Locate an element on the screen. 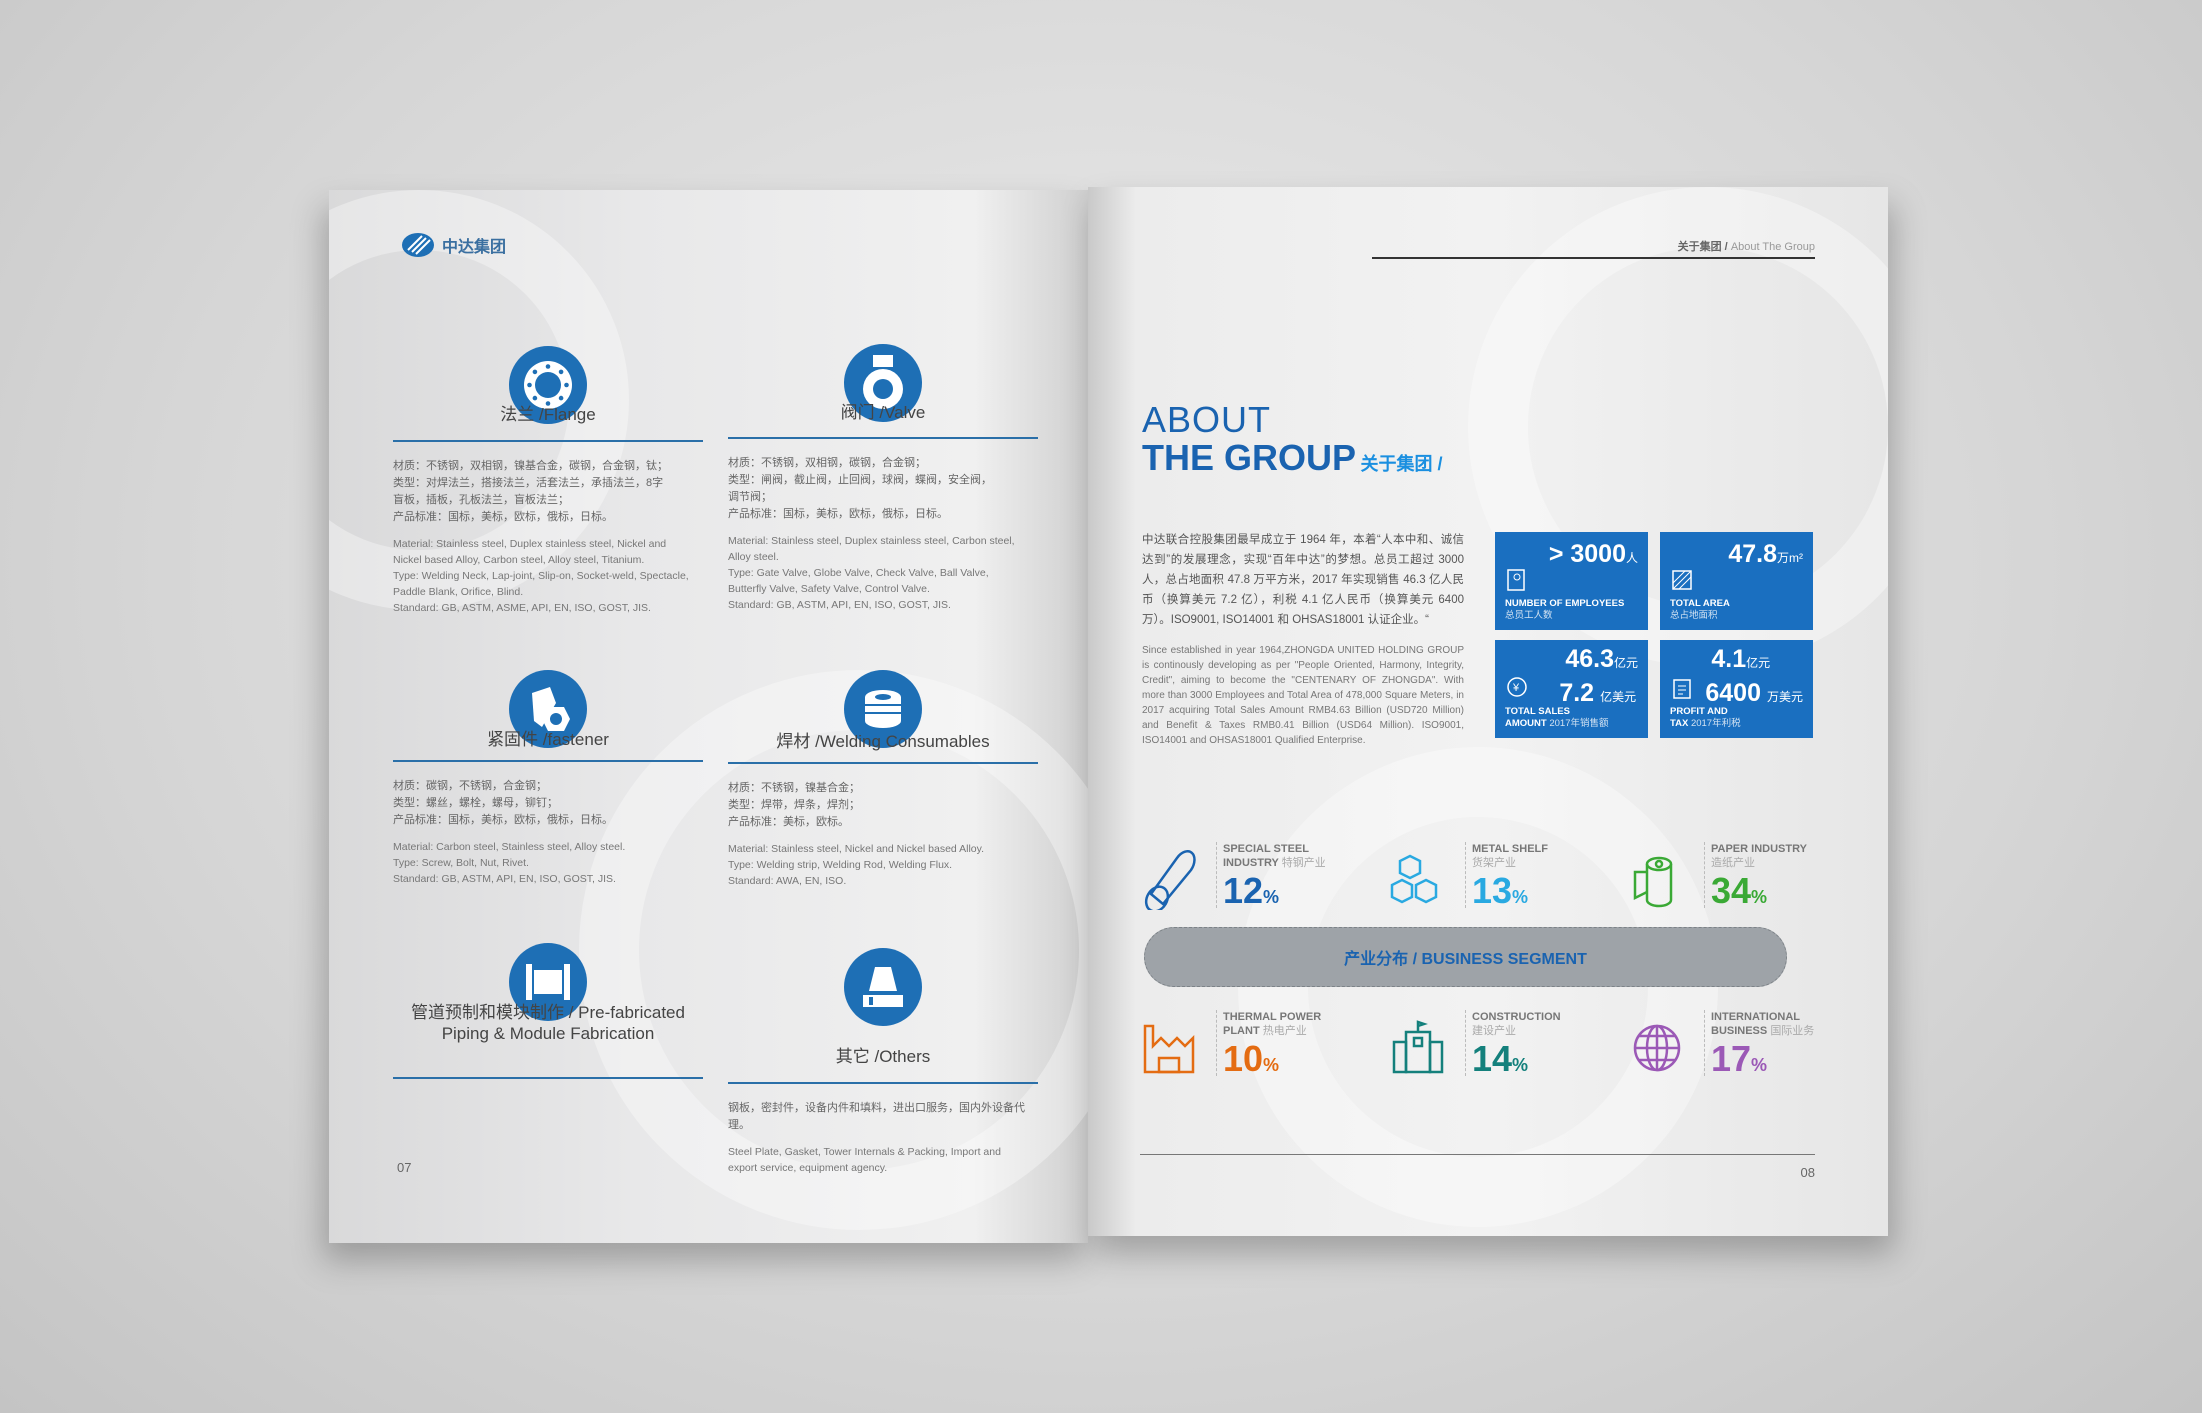  welding-coil-icon is located at coordinates (883, 709).